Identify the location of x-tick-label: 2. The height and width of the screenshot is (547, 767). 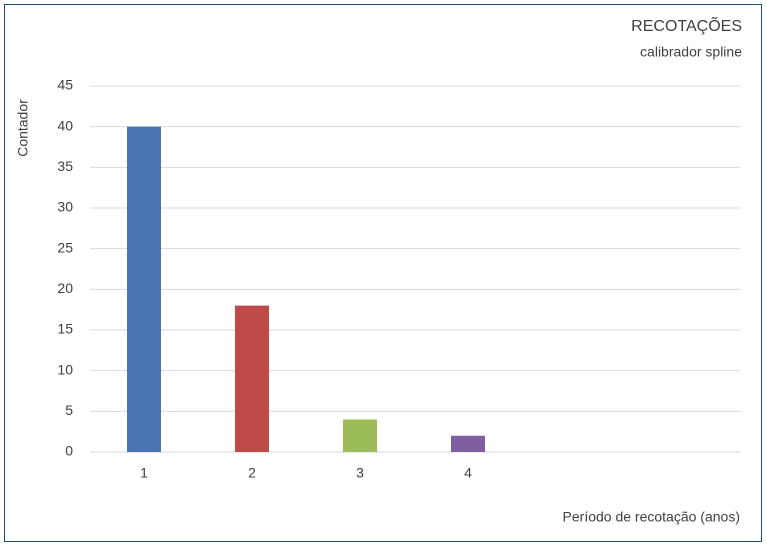
(252, 473).